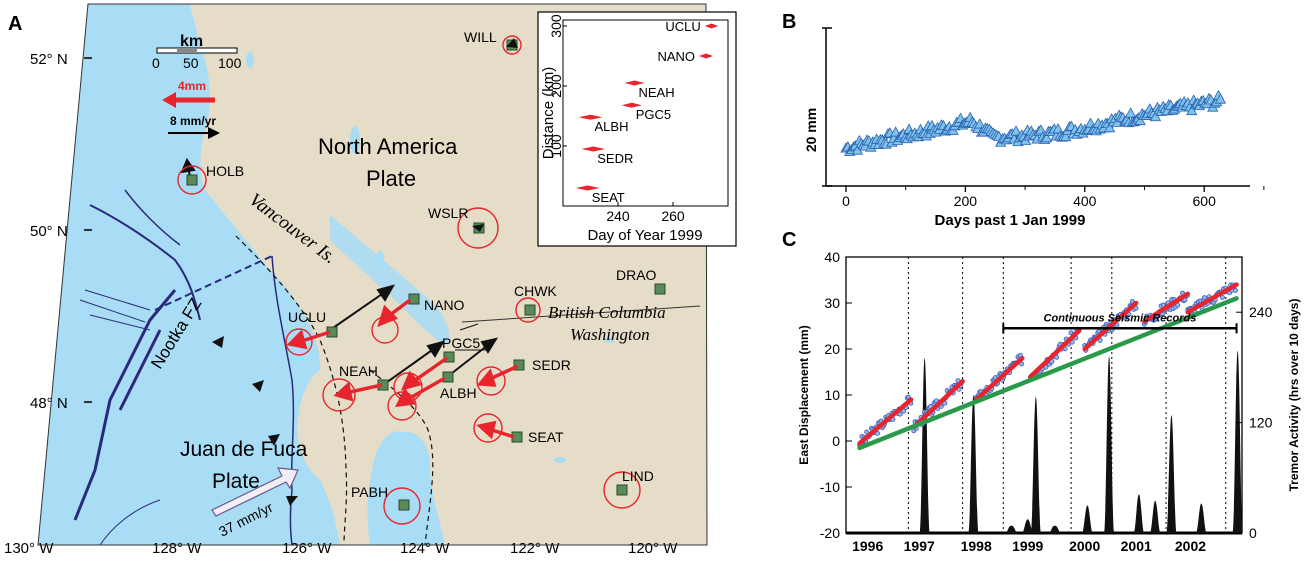 The image size is (1309, 561). I want to click on inset-label-sedr: SEDR, so click(615, 158).